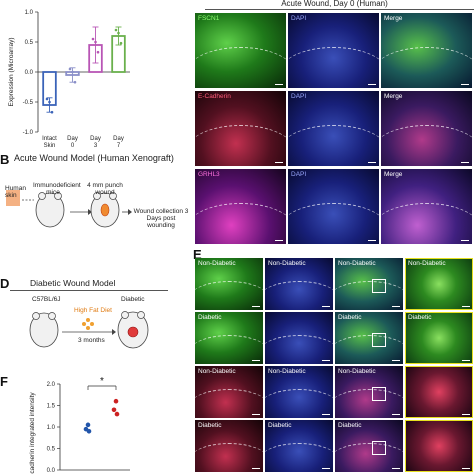 This screenshot has height=474, width=474. Describe the element at coordinates (339, 9) in the screenshot. I see `header-rule` at that location.